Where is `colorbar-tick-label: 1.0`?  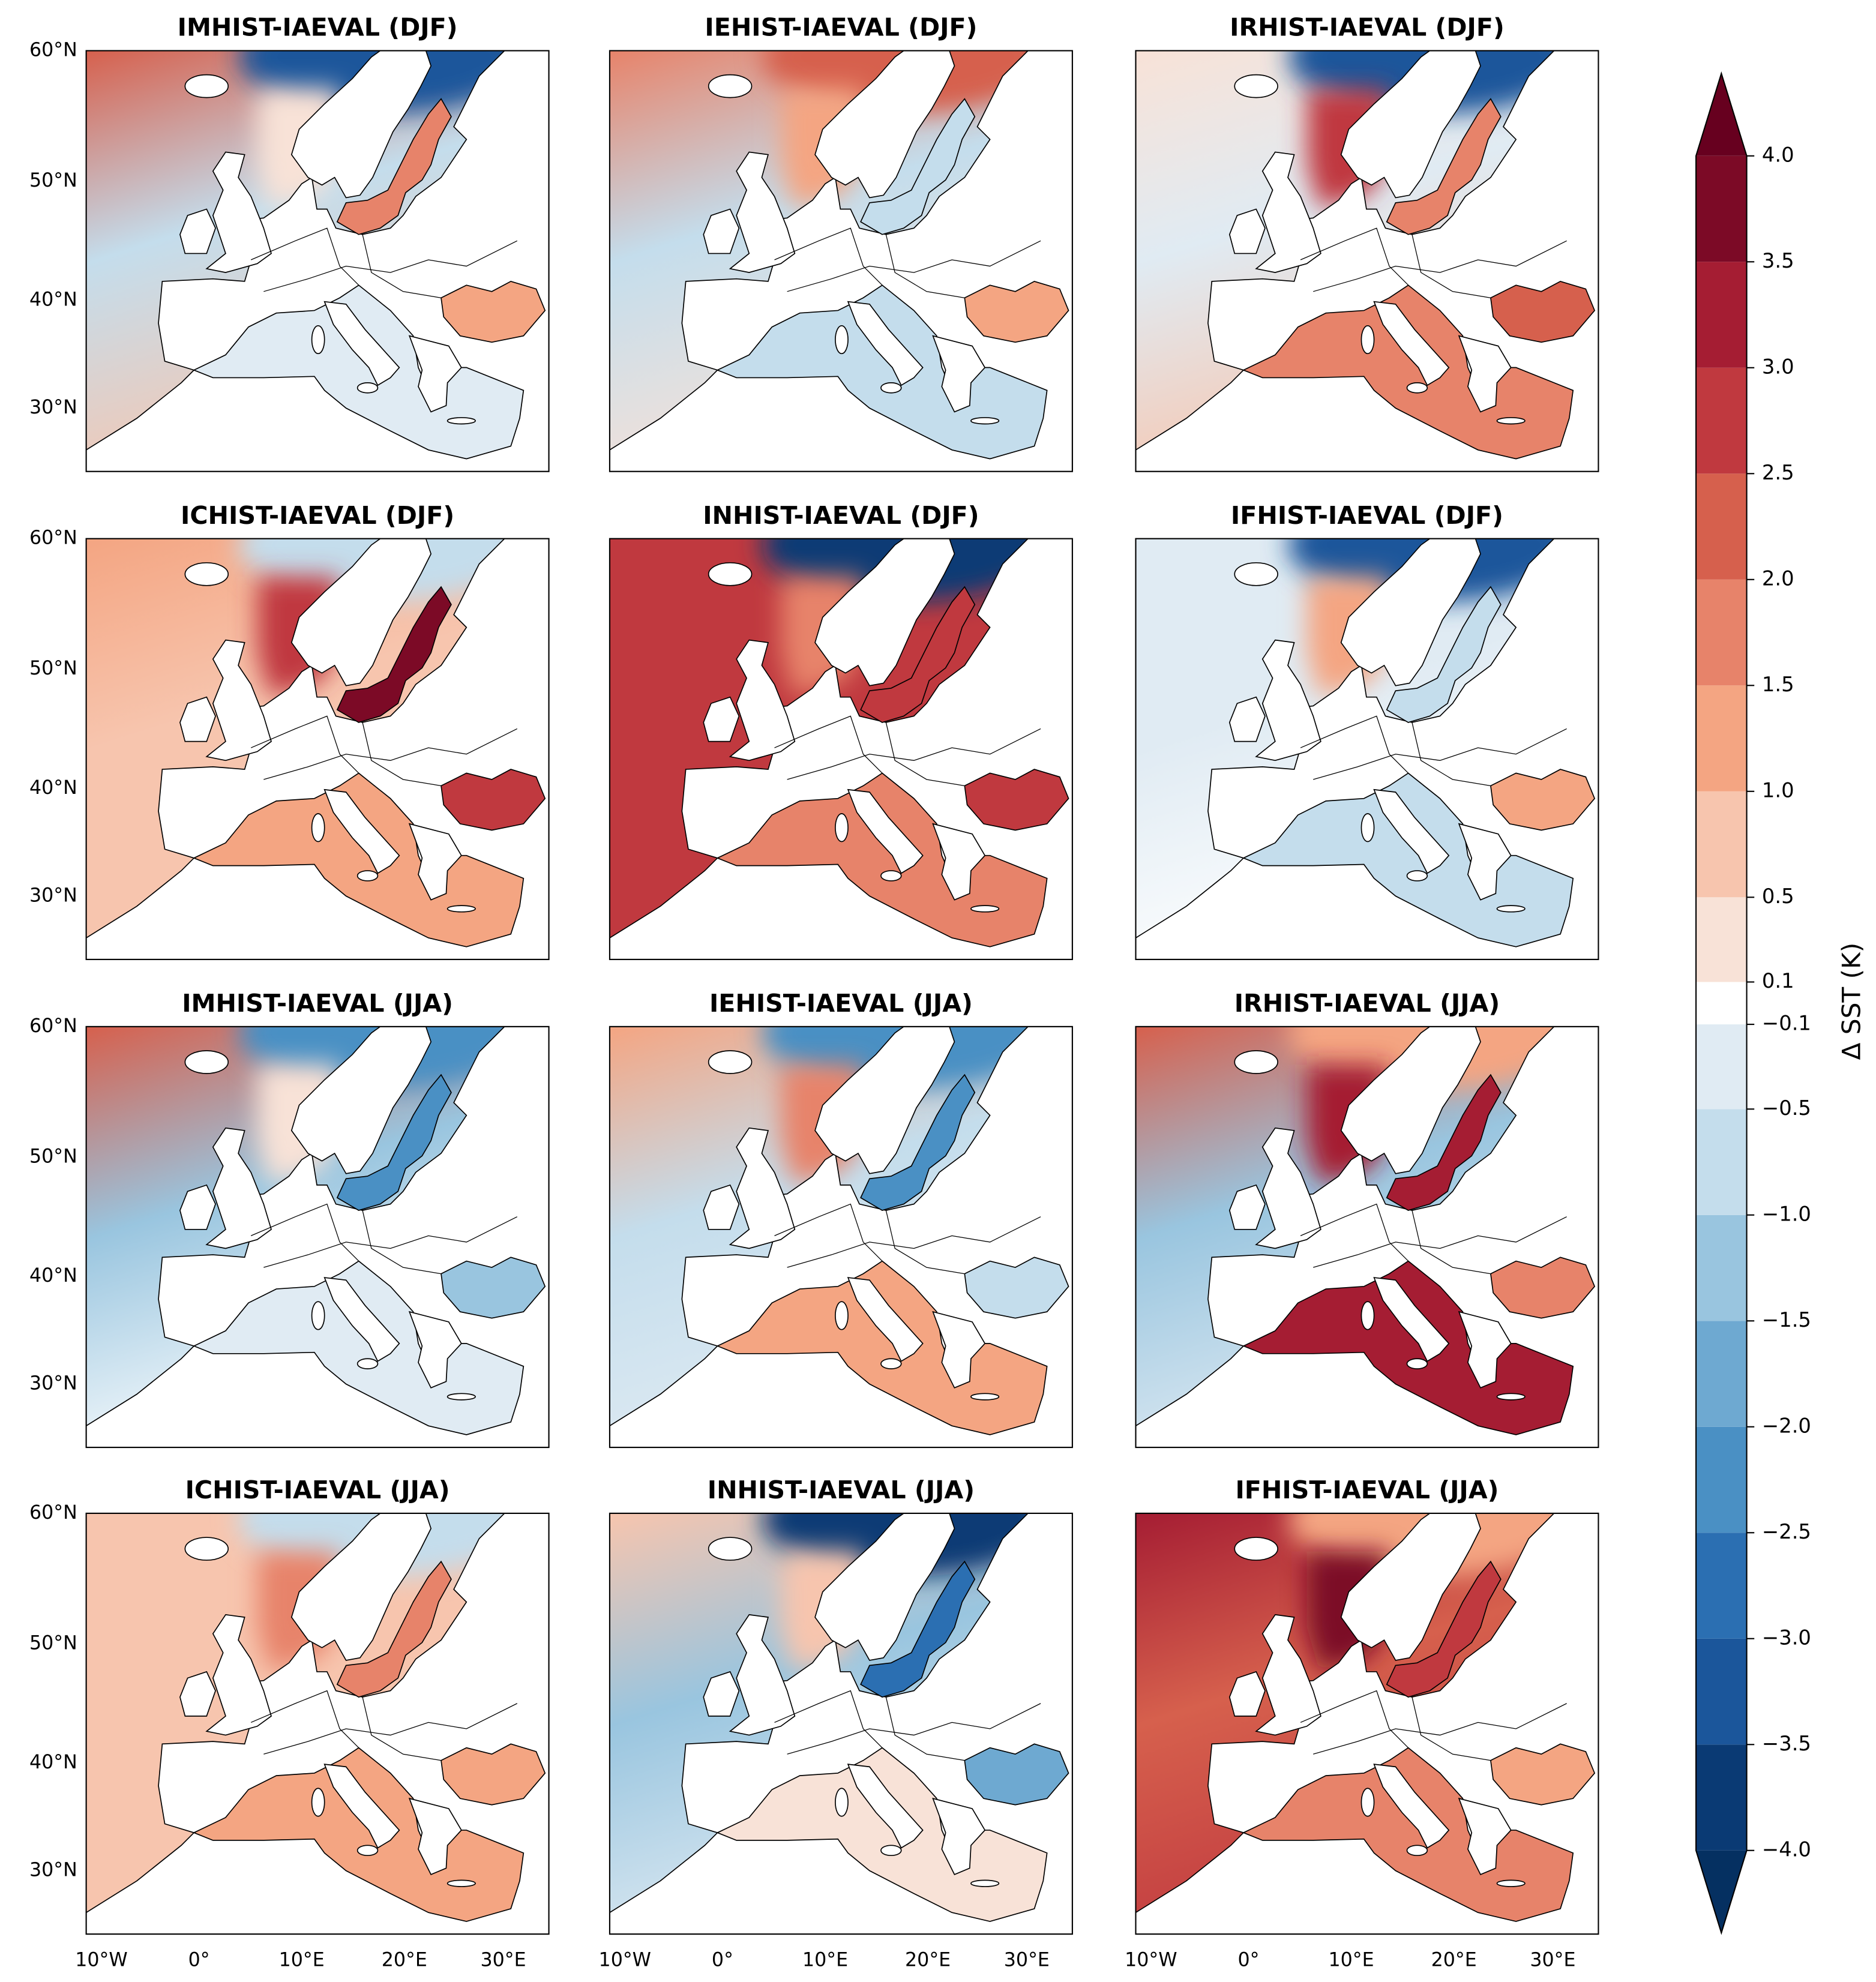
colorbar-tick-label: 1.0 is located at coordinates (1778, 790).